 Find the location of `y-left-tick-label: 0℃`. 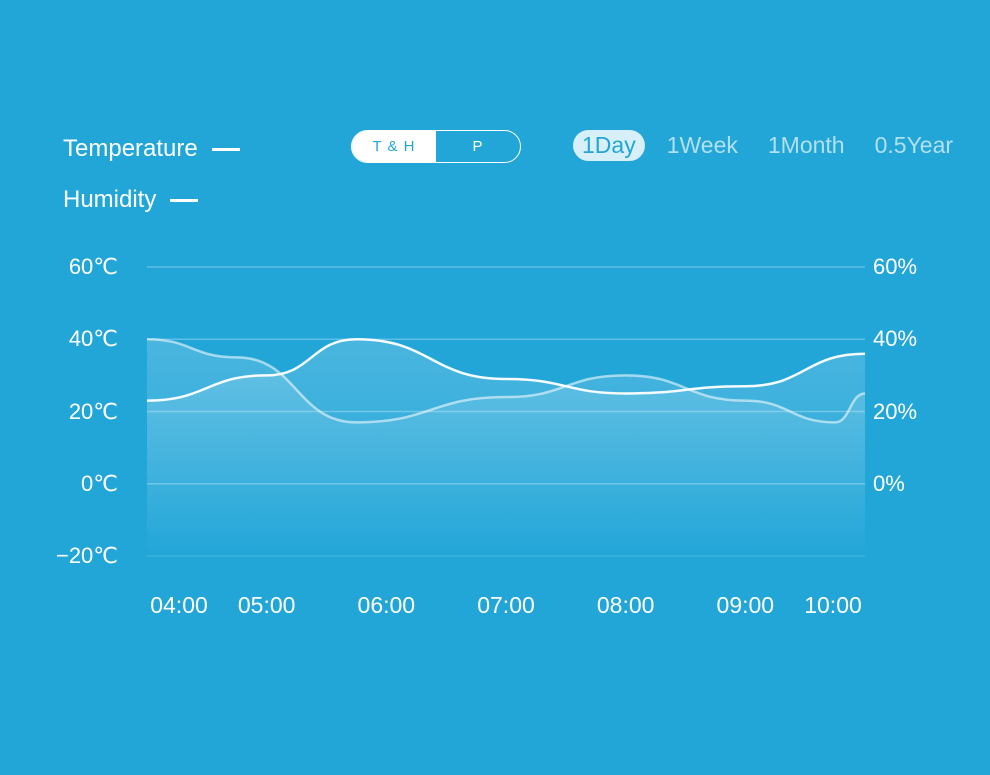

y-left-tick-label: 0℃ is located at coordinates (99, 483).